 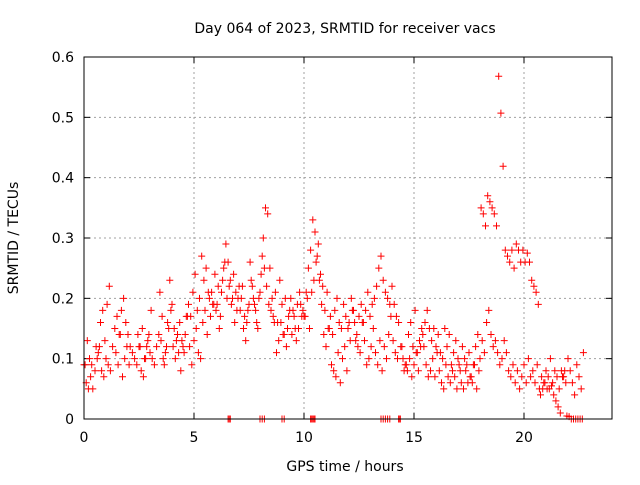 What do you see at coordinates (524, 438) in the screenshot?
I see `x-tick-label: 20` at bounding box center [524, 438].